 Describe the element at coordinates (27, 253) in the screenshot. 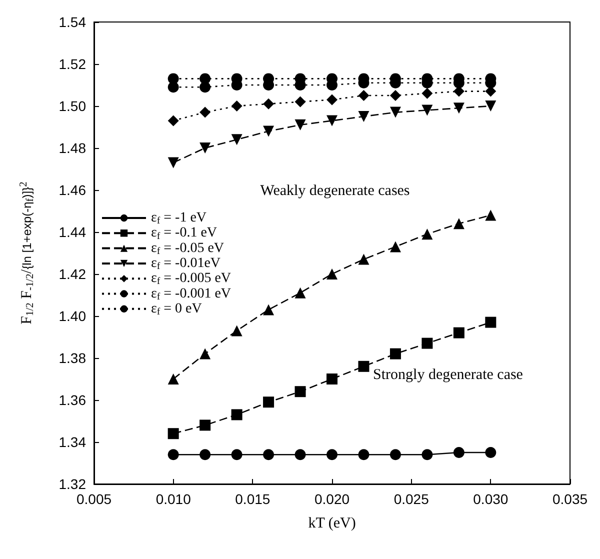

I see `text: F1/2 F-1/2/{ln [1+exp(-ηf)]}2` at that location.